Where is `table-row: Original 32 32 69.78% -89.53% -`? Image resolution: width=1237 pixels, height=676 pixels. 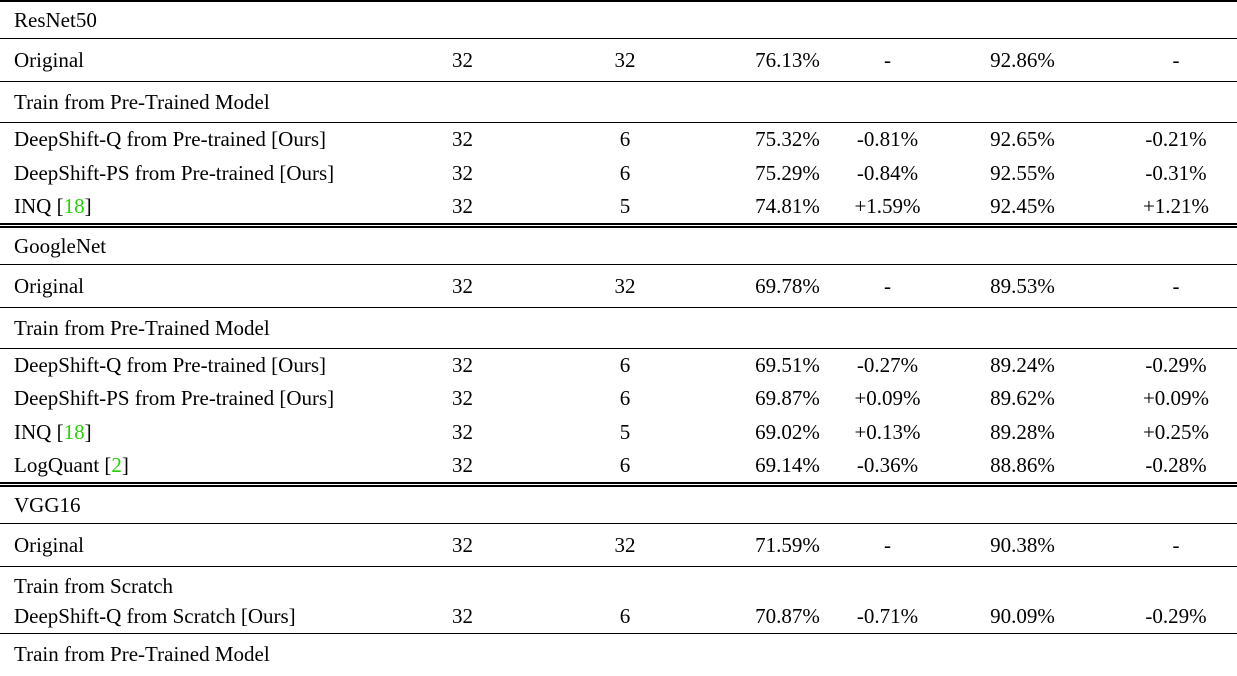
table-row: Original 32 32 69.78% -89.53% - is located at coordinates (618, 286).